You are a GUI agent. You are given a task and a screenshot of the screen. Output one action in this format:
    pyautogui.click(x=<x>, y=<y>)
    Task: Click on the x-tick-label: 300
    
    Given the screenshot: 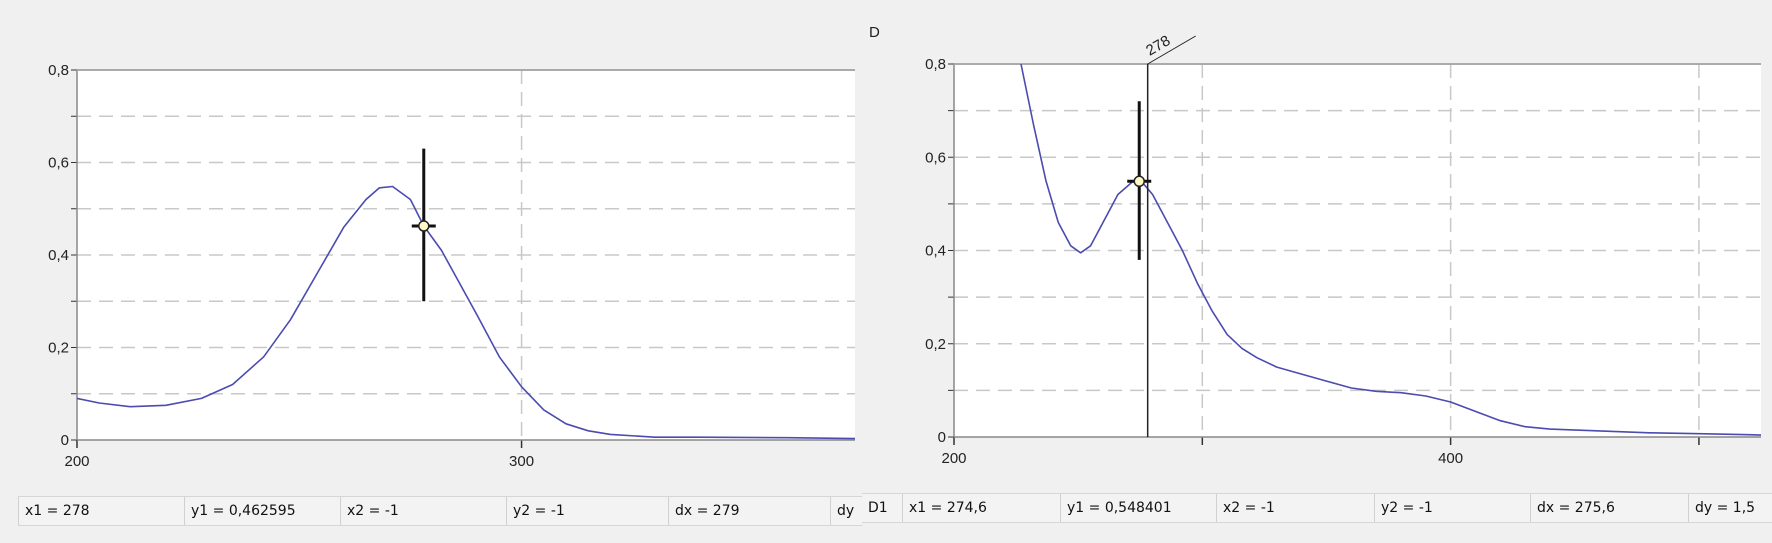 What is the action you would take?
    pyautogui.click(x=521, y=461)
    